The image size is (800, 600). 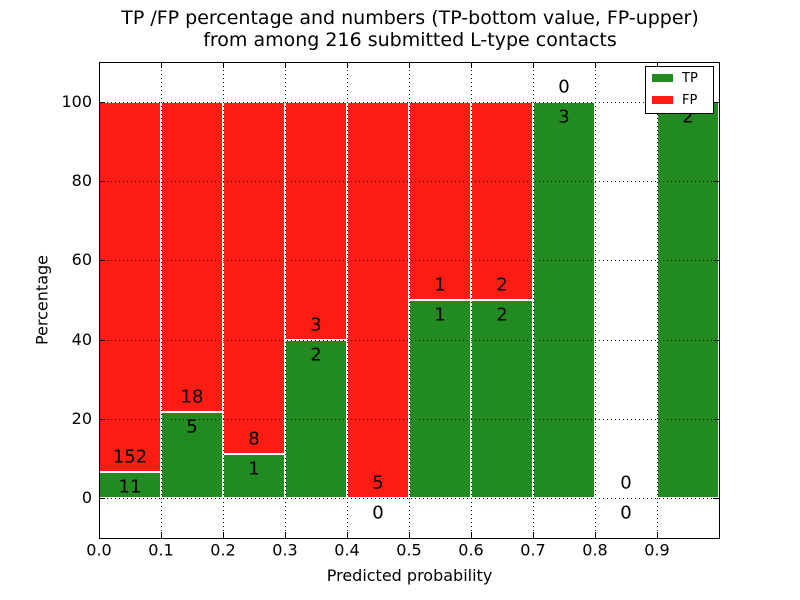 I want to click on legend-label-fp: FP, so click(x=690, y=100).